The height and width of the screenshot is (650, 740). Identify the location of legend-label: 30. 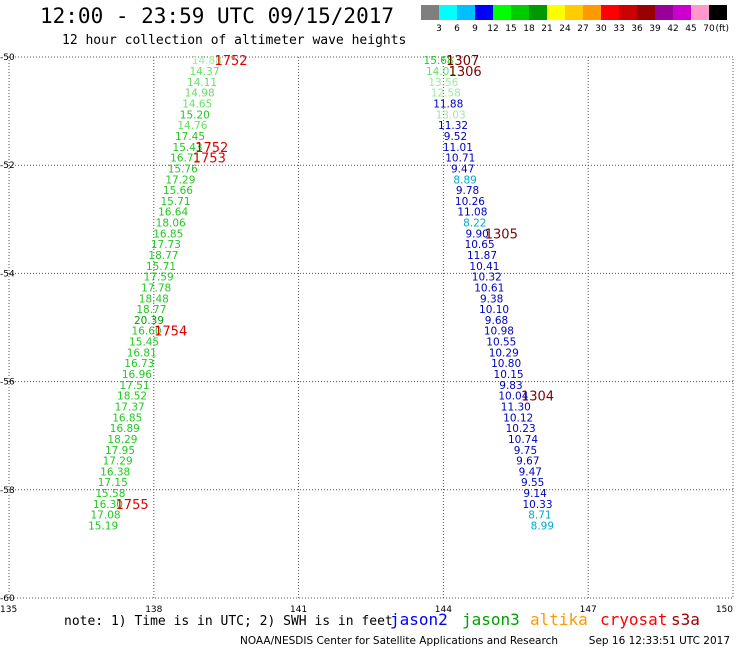
(601, 29).